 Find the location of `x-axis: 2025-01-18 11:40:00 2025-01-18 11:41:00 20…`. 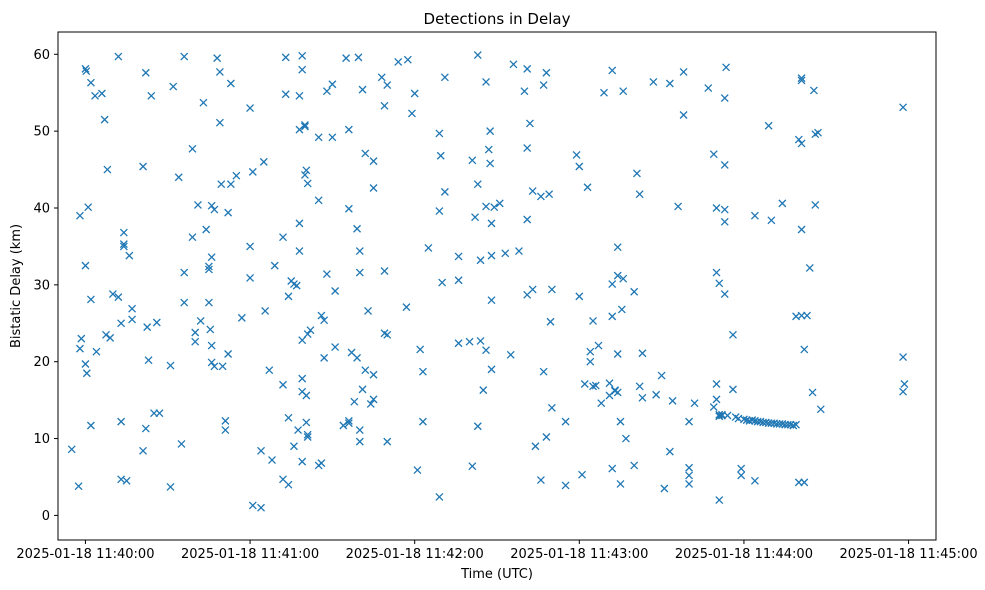

x-axis: 2025-01-18 11:40:00 2025-01-18 11:41:00 20… is located at coordinates (497, 551).